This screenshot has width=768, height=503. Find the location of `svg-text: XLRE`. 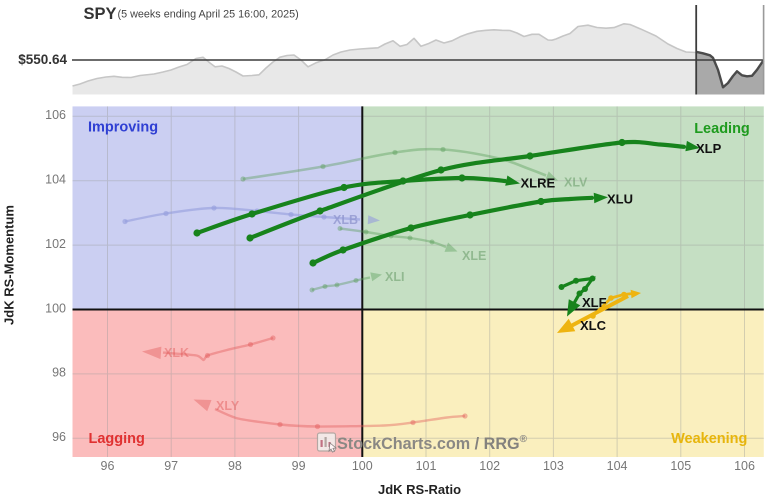

svg-text: XLRE is located at coordinates (538, 183).